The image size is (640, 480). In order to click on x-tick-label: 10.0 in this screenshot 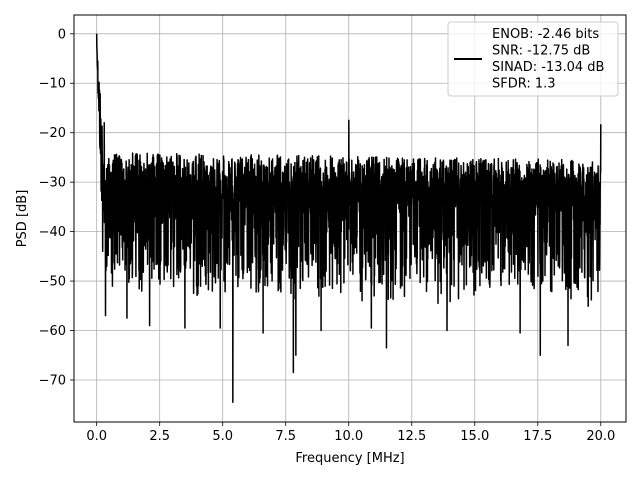, I will do `click(348, 436)`.